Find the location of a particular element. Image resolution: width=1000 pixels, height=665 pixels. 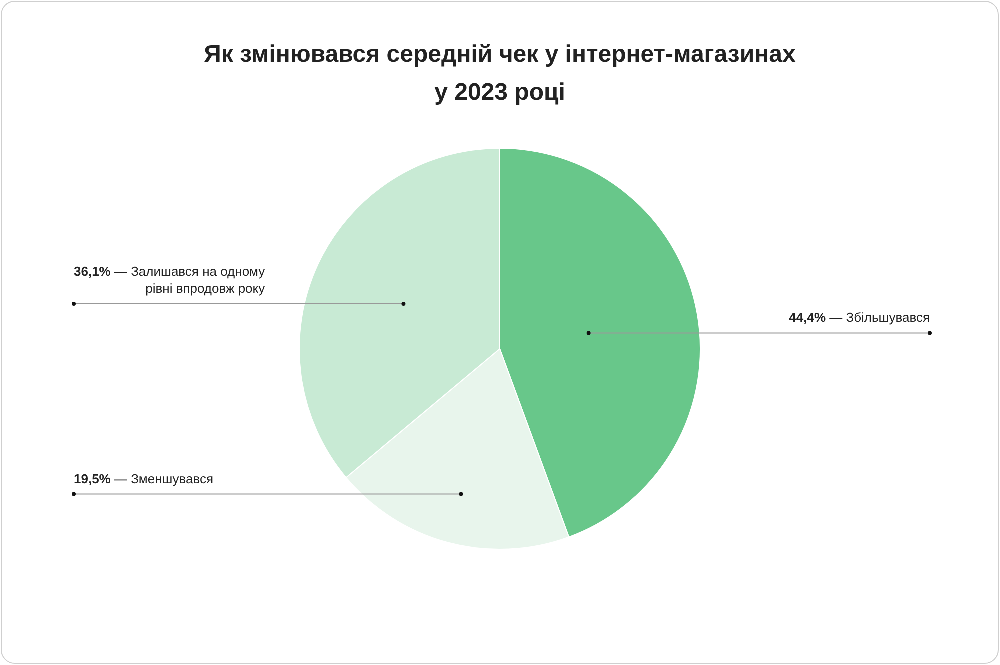

data-label: 36,1% is located at coordinates (93, 272).